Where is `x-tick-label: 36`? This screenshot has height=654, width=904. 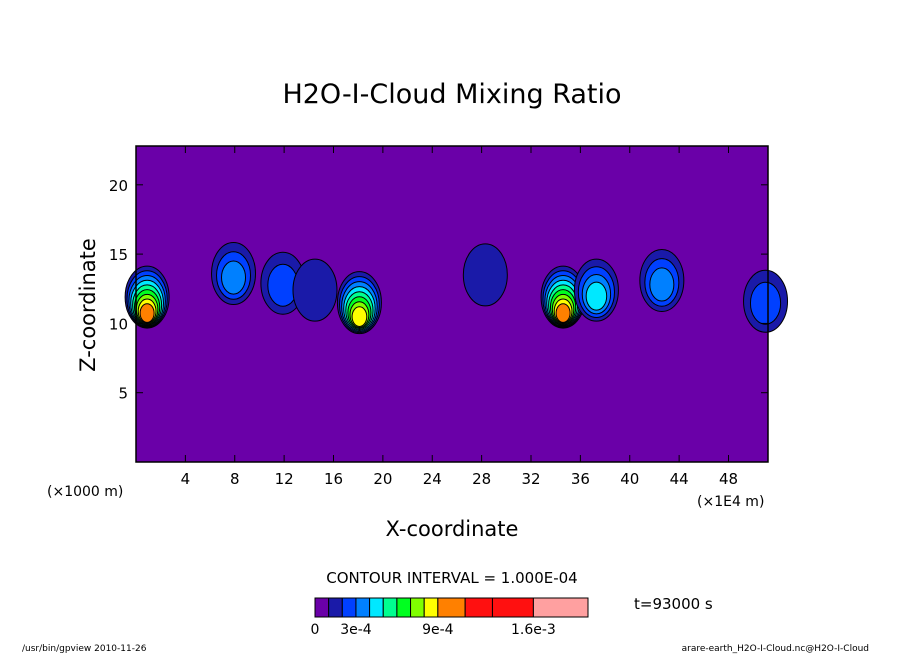
x-tick-label: 36 is located at coordinates (580, 479).